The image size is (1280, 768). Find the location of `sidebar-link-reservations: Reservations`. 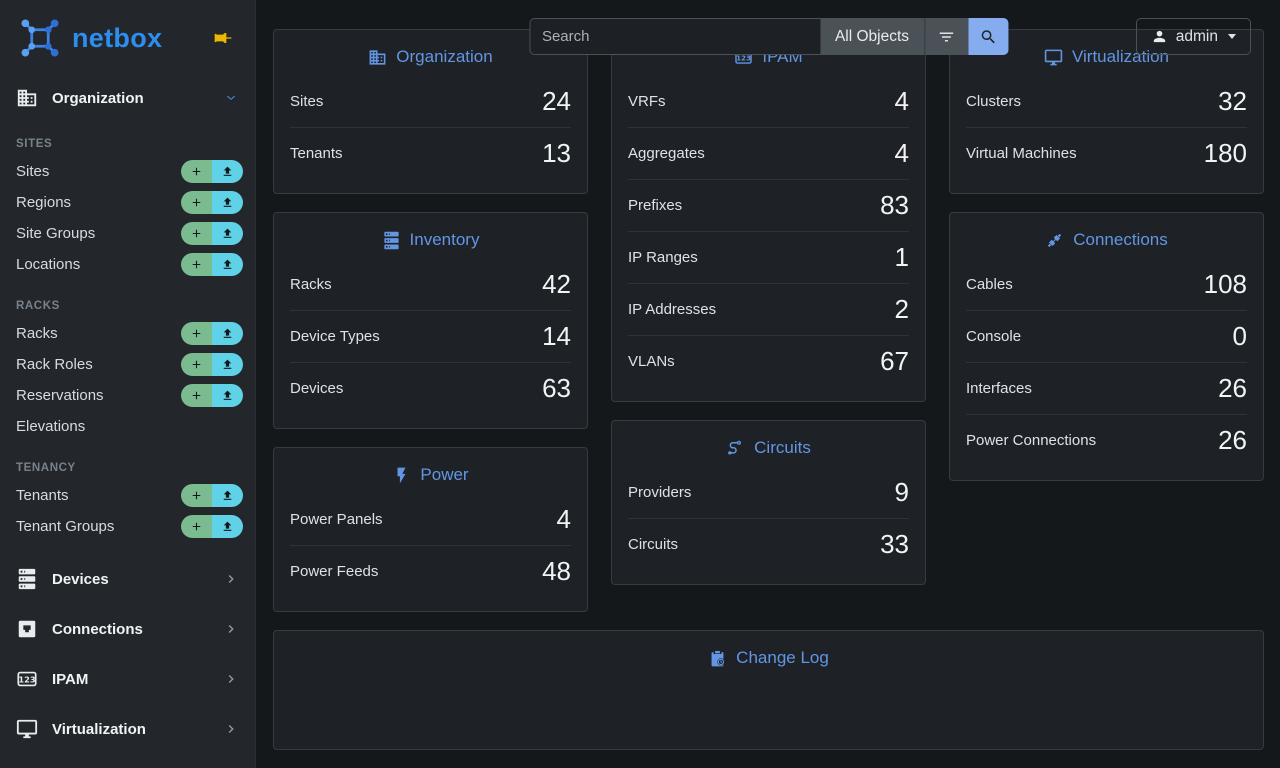

sidebar-link-reservations: Reservations is located at coordinates (60, 395).